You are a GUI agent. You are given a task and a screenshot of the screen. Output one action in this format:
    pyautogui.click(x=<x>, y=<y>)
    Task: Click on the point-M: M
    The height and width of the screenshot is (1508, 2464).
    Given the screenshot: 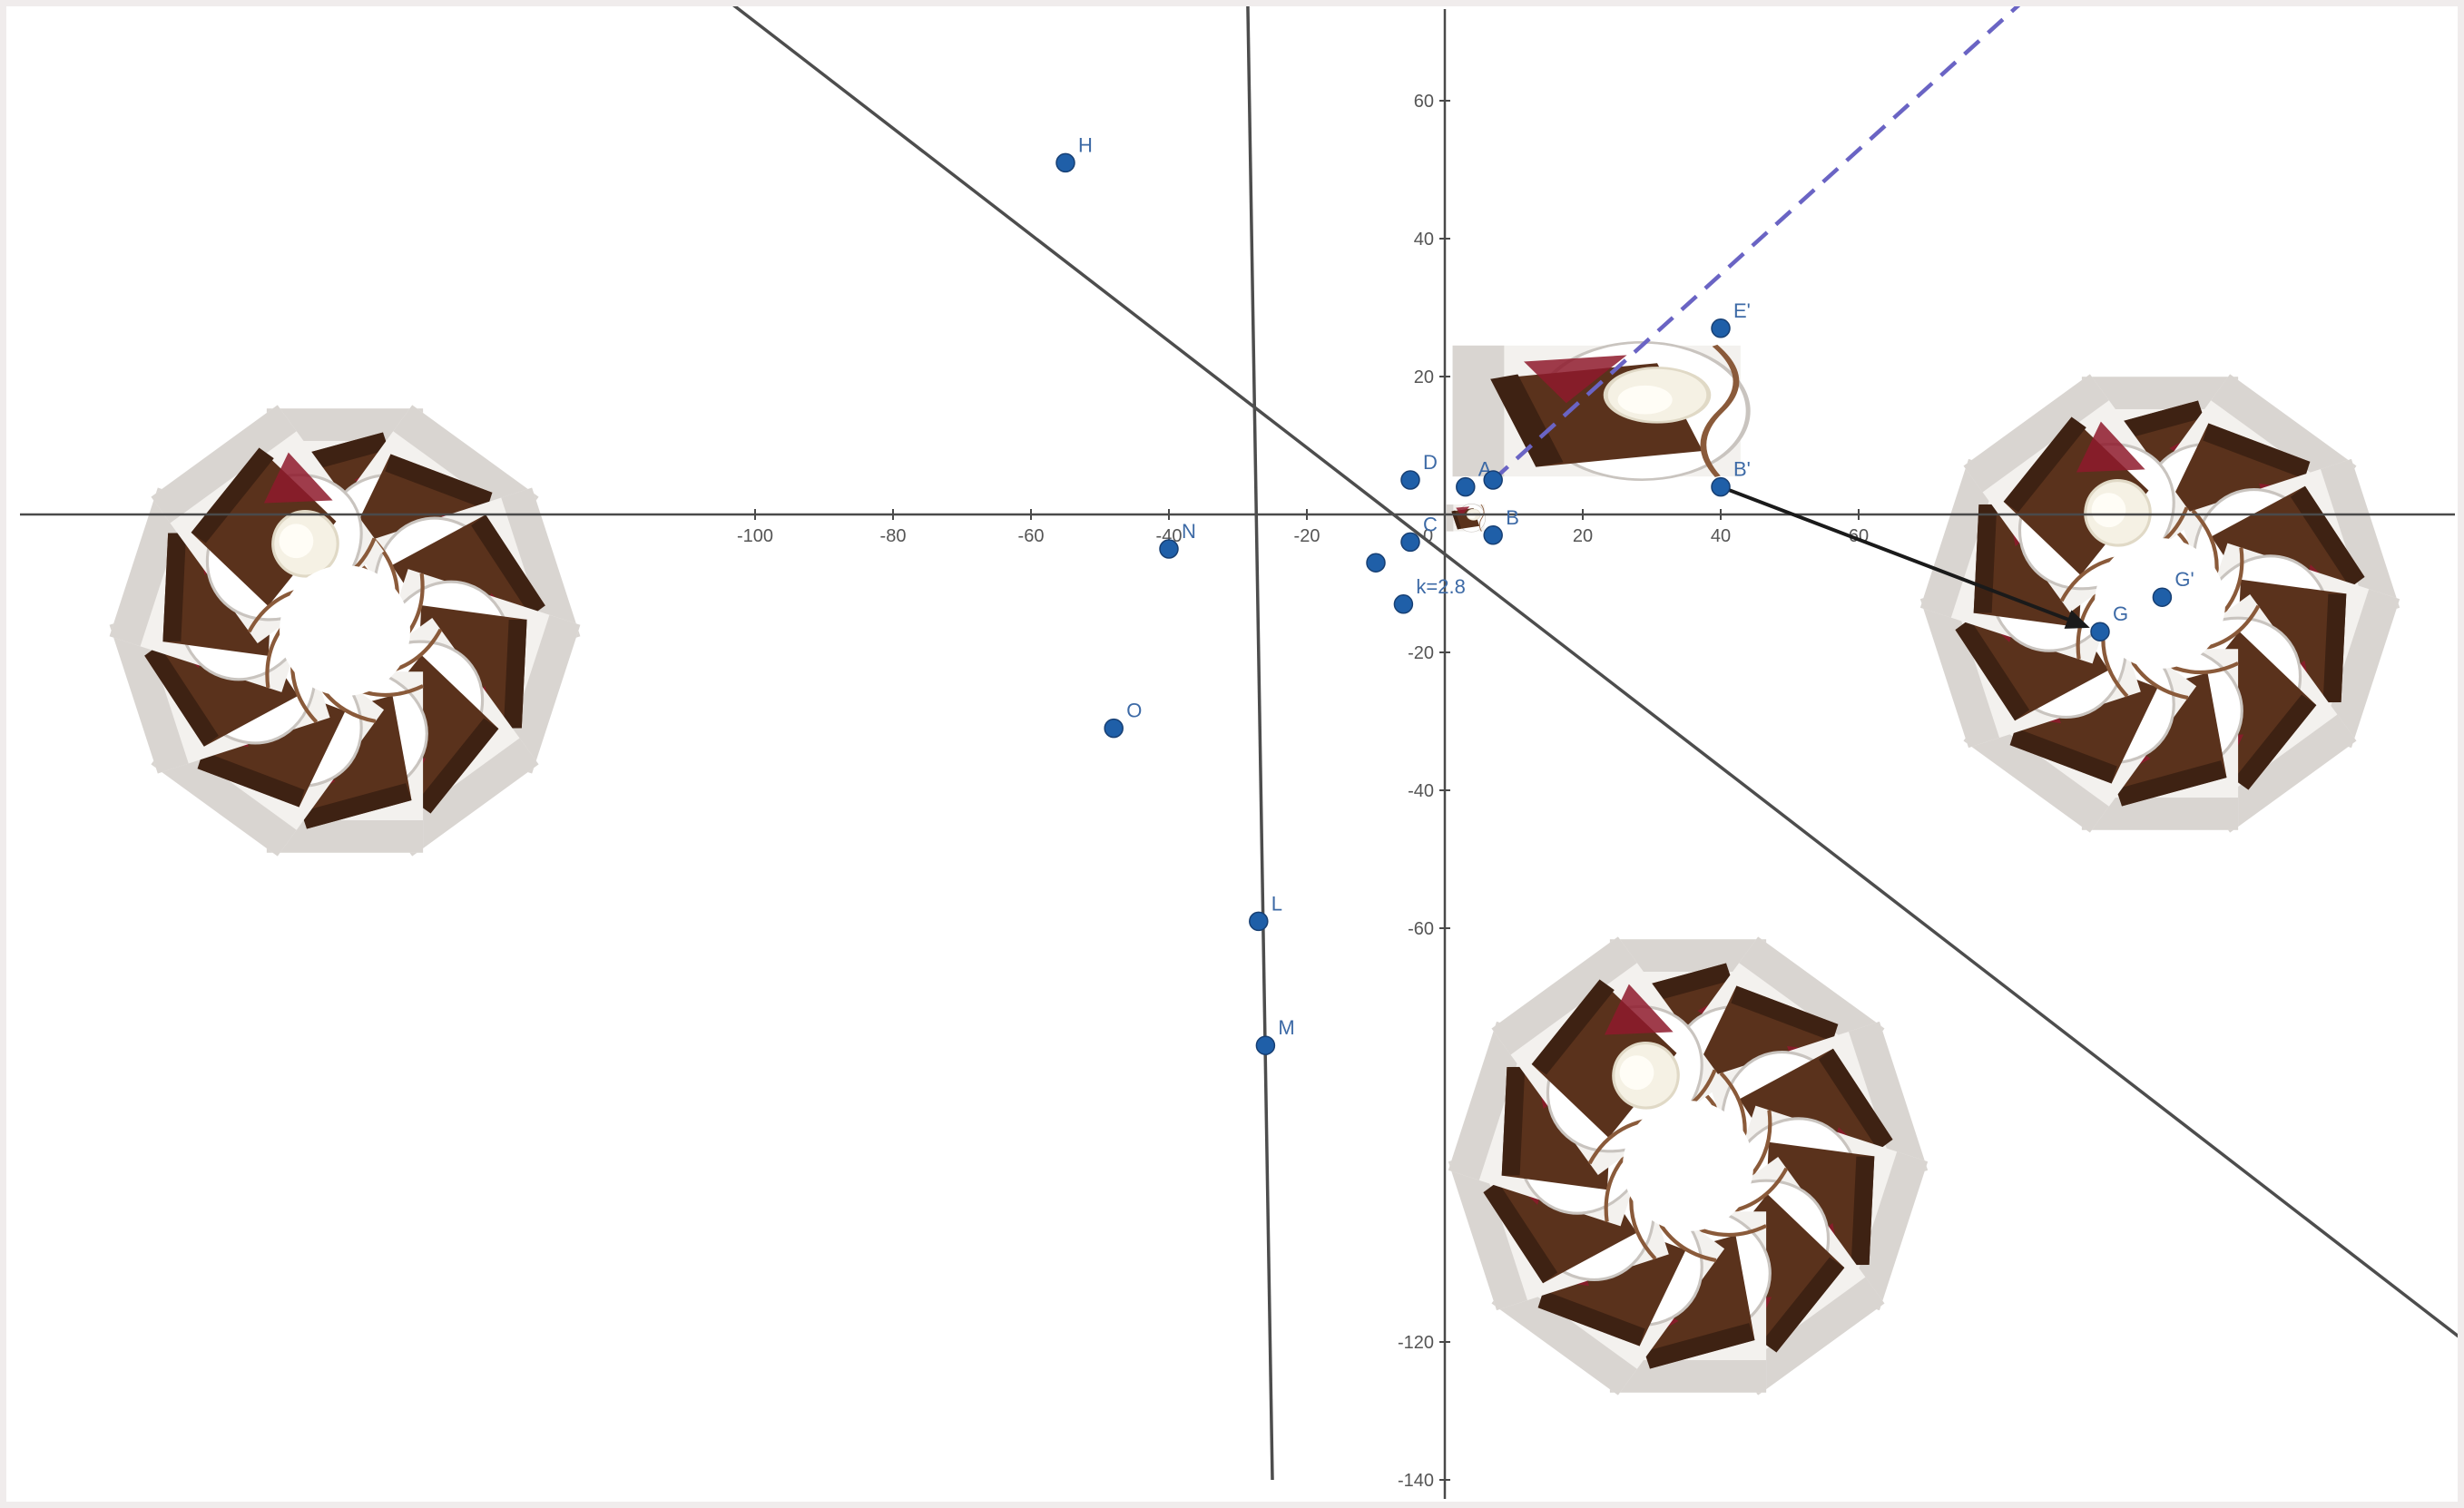 What is the action you would take?
    pyautogui.click(x=1275, y=1035)
    